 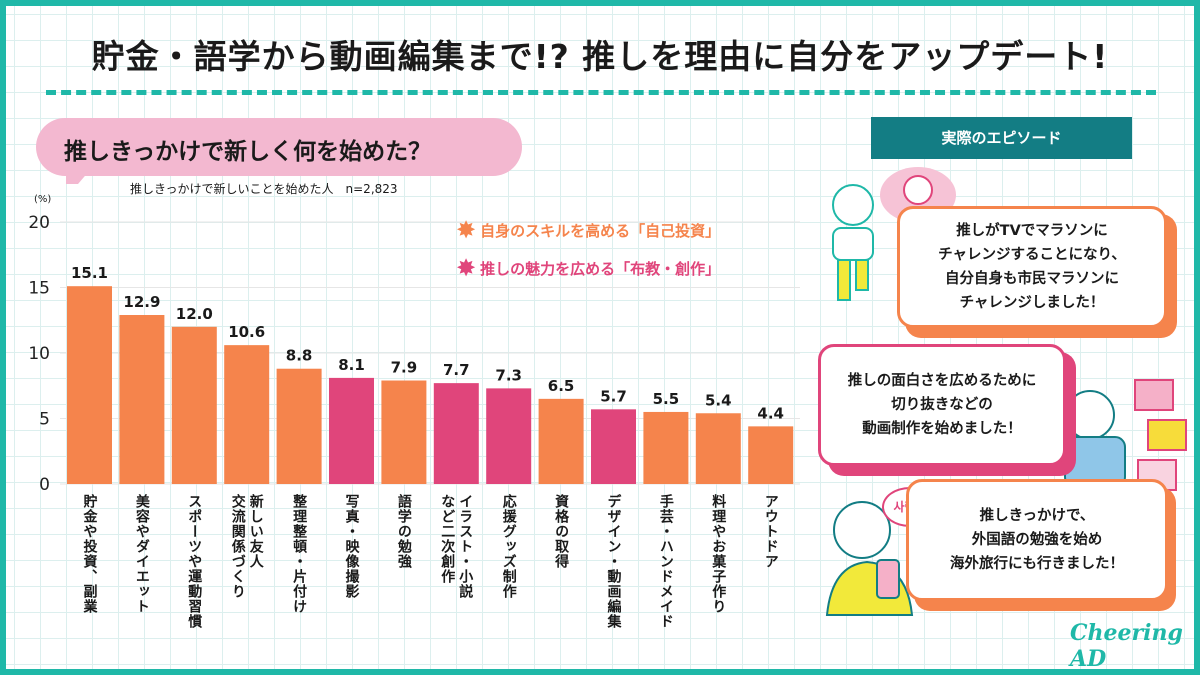 What do you see at coordinates (43, 199) in the screenshot?
I see `y-axis-unit: (%)` at bounding box center [43, 199].